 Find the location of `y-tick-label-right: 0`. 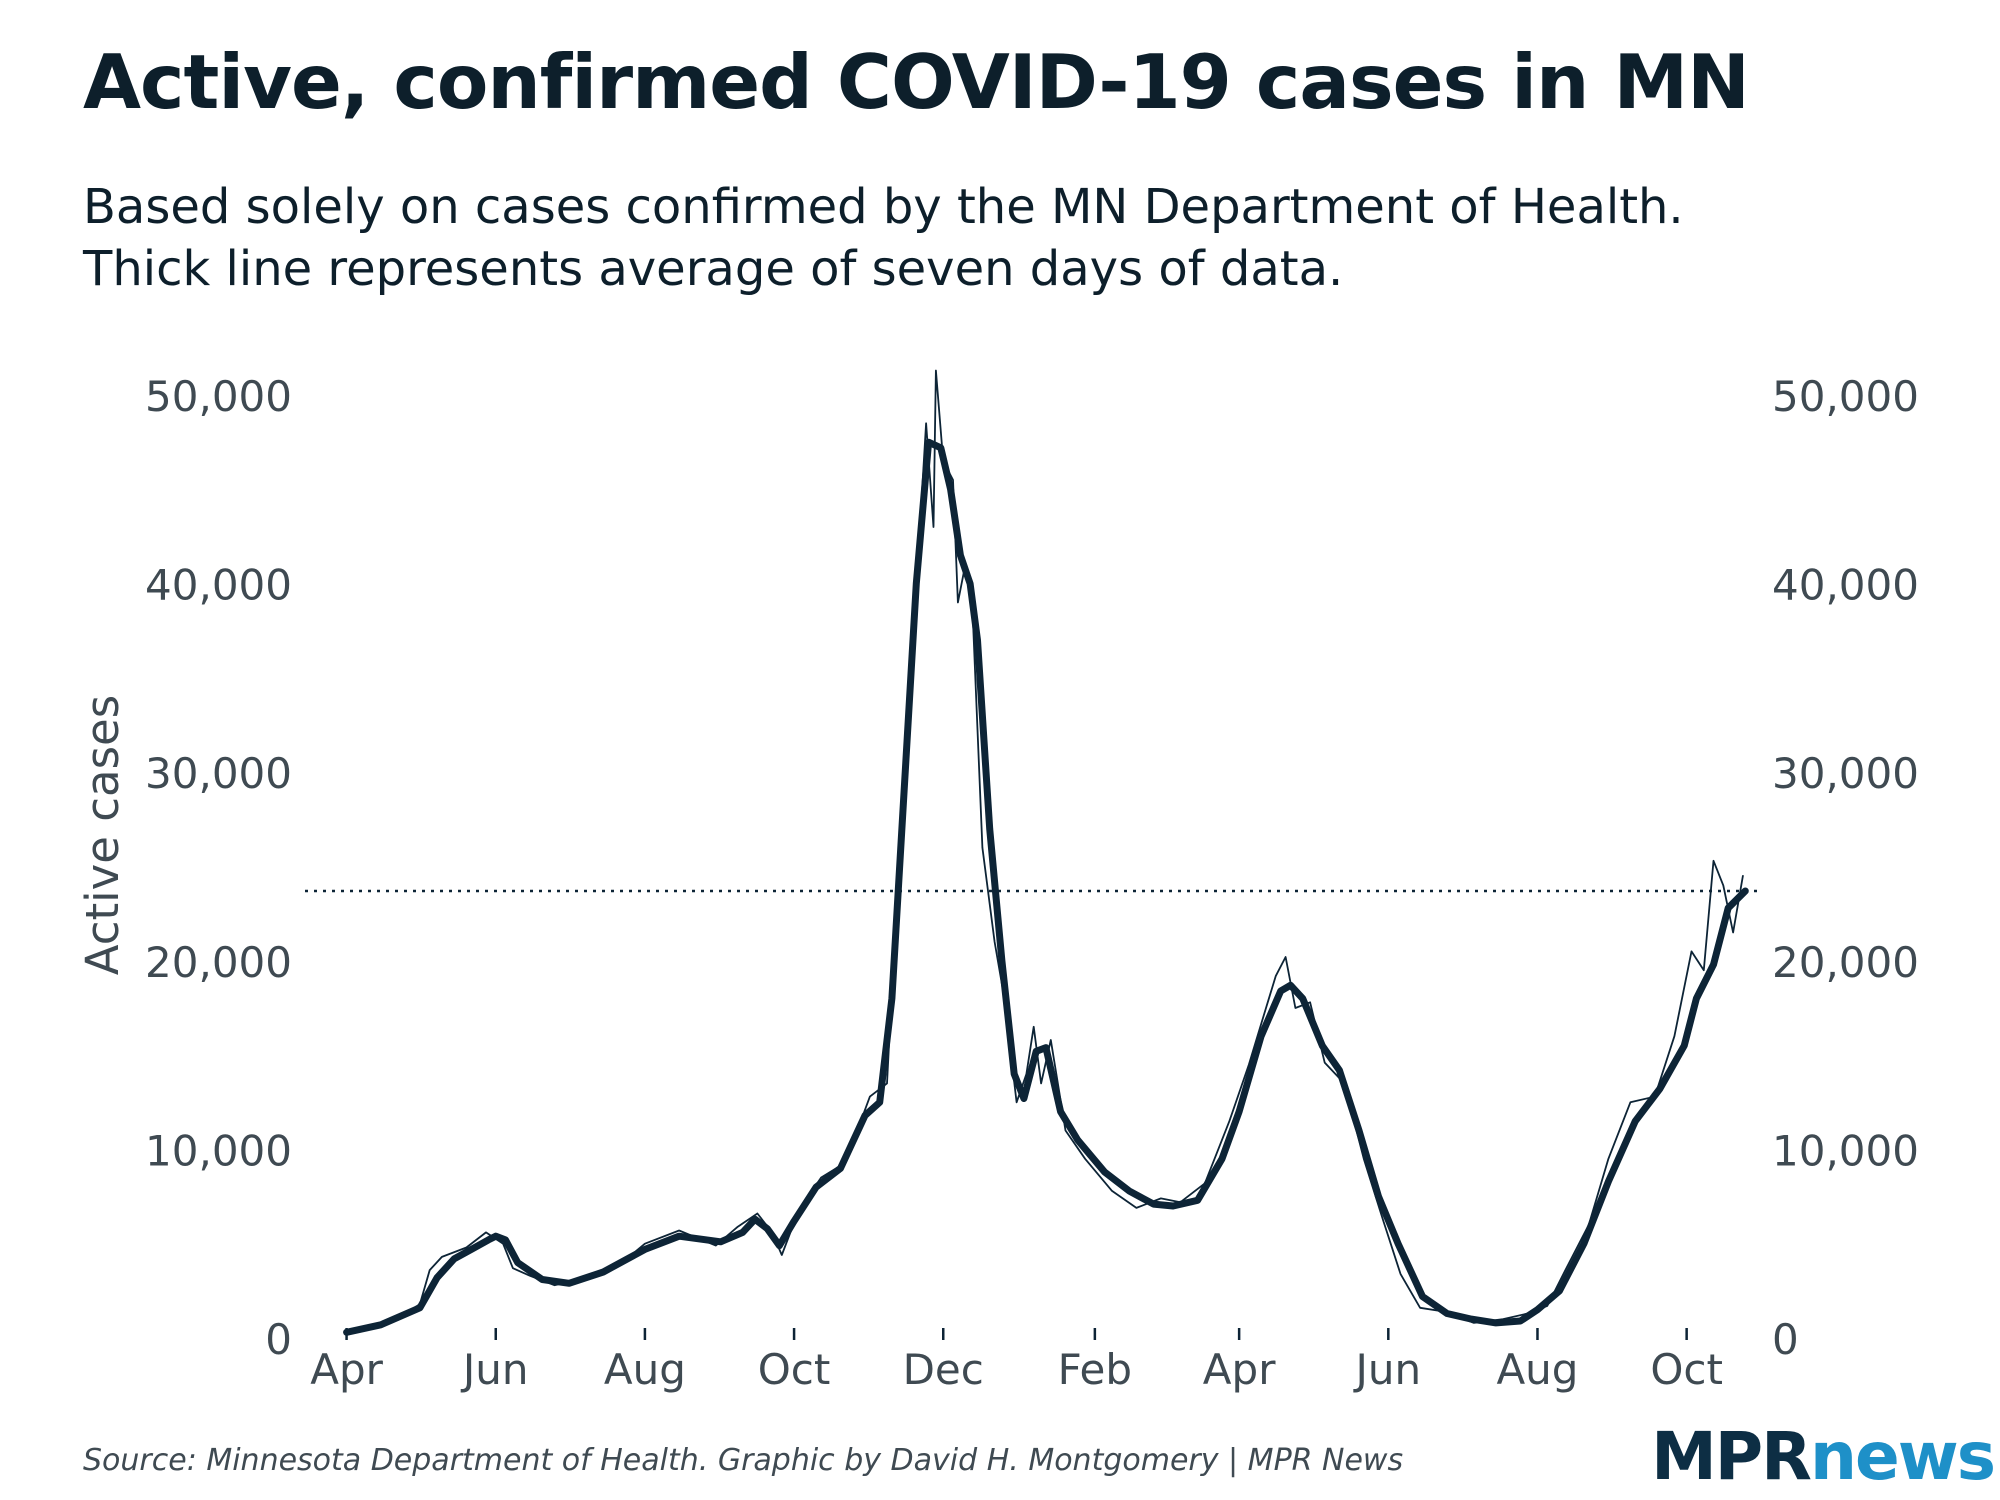

y-tick-label-right: 0 is located at coordinates (1785, 1339).